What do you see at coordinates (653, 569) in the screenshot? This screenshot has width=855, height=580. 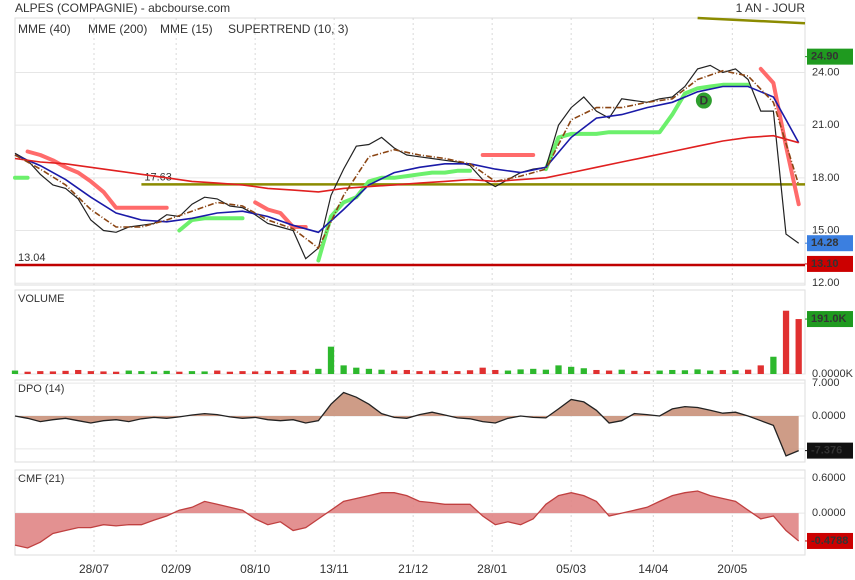 I see `x-tick-label: 14/04` at bounding box center [653, 569].